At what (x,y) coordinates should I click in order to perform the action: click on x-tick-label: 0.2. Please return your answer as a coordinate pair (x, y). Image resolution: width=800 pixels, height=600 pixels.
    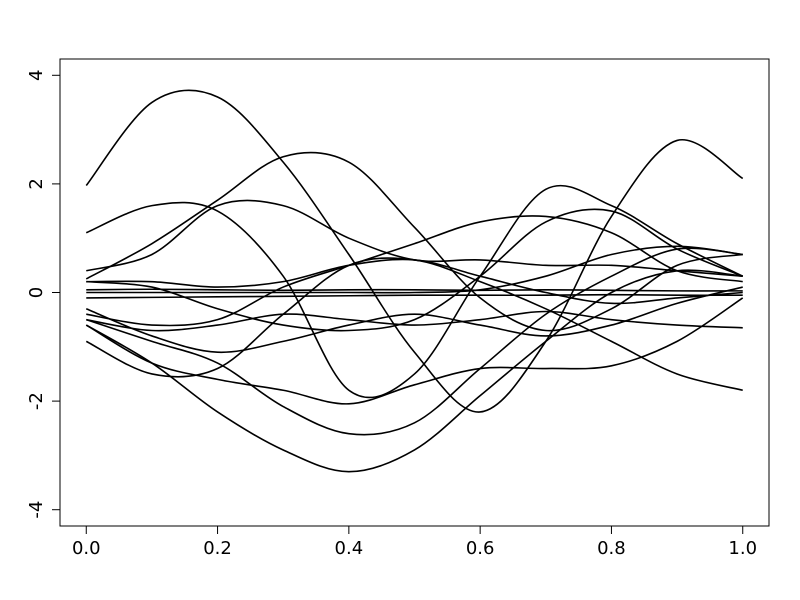
    Looking at the image, I should click on (217, 548).